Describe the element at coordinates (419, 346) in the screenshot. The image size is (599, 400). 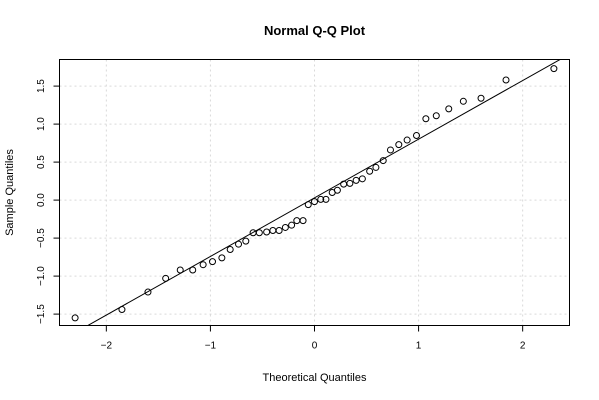
I see `x-tick-label: 1` at that location.